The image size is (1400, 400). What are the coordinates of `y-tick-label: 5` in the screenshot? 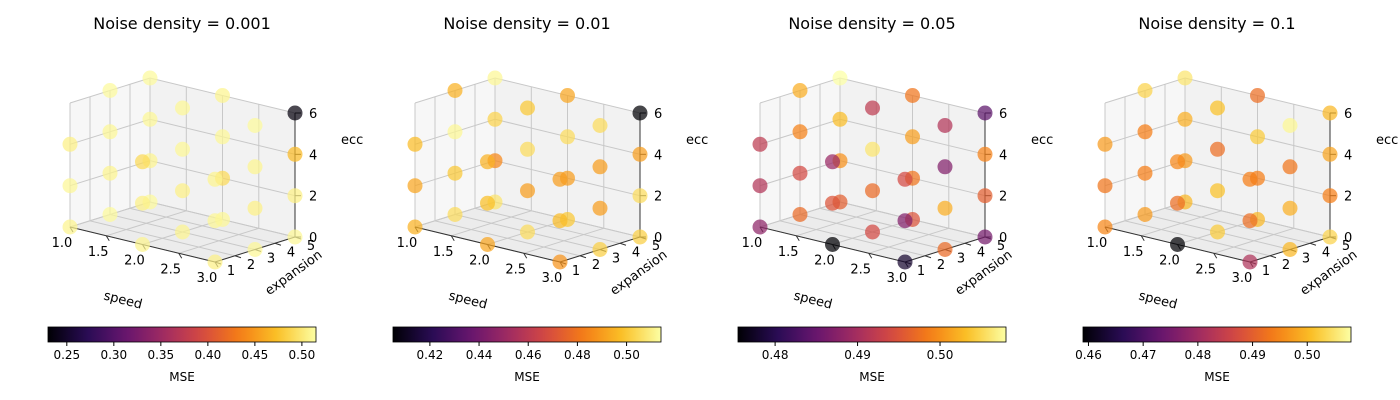 It's located at (311, 246).